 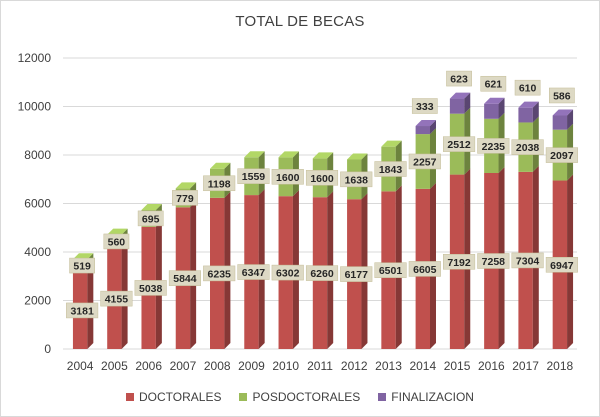 I want to click on chart-legend: DOCTORALES POSDOCTORALES FINALIZACION, so click(x=300, y=397).